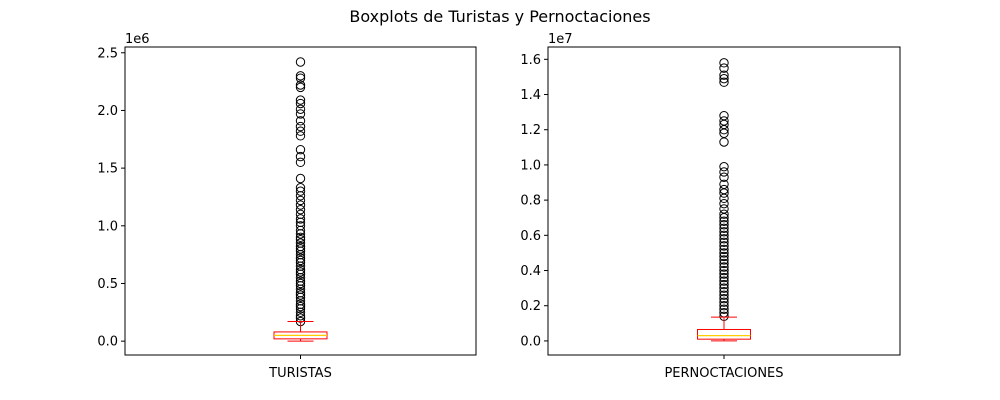 This screenshot has height=400, width=1000. I want to click on y-tick-label: 1.4, so click(530, 95).